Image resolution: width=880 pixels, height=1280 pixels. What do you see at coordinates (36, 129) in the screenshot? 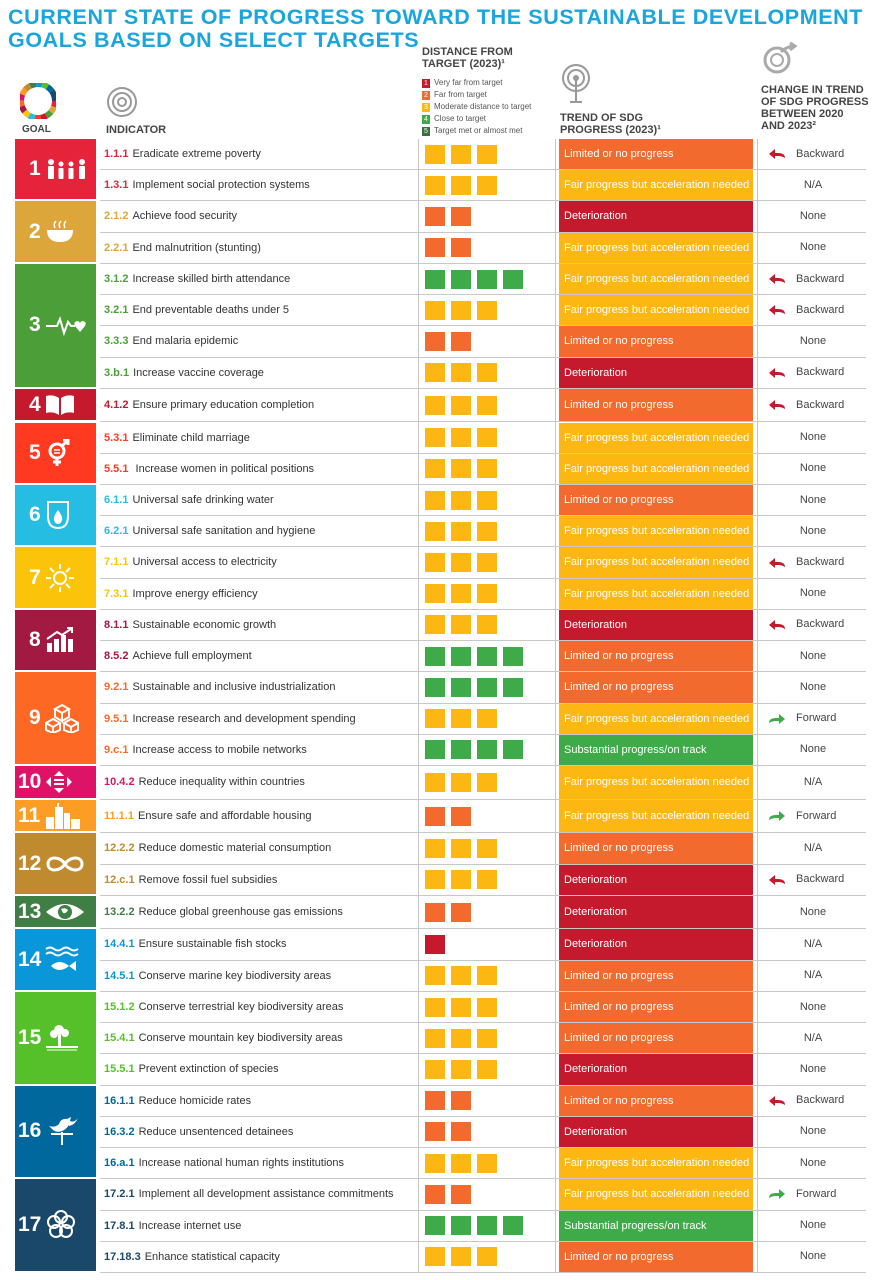
I see `goal-header: GOAL` at bounding box center [36, 129].